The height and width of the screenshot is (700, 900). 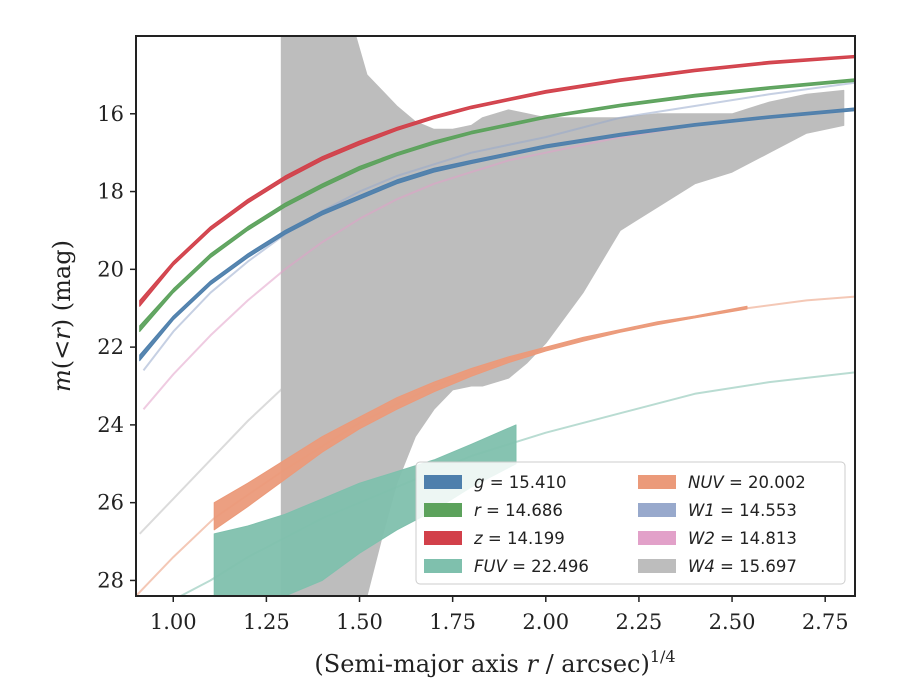 What do you see at coordinates (657, 538) in the screenshot?
I see `legend-swatch-w2` at bounding box center [657, 538].